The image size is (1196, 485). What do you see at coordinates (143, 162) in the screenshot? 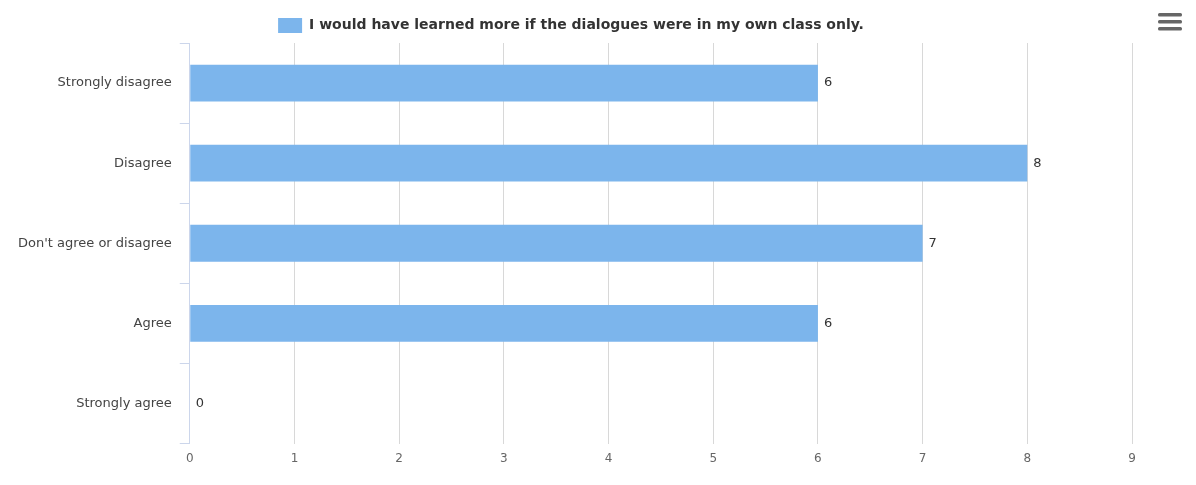
I see `y-tick-label: Disagree` at bounding box center [143, 162].